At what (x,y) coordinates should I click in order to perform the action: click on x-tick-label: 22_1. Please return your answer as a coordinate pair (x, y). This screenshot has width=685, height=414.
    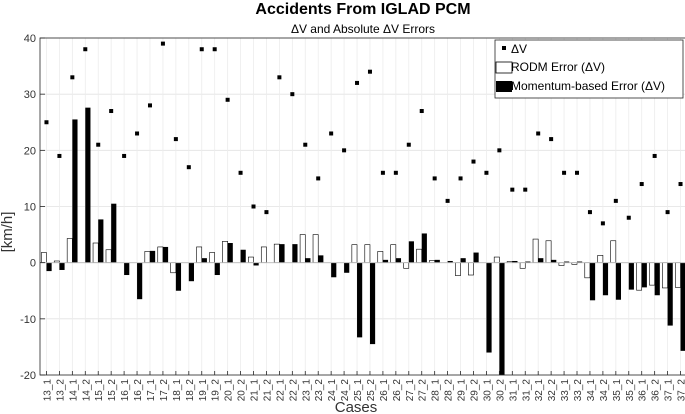
    Looking at the image, I should click on (280, 390).